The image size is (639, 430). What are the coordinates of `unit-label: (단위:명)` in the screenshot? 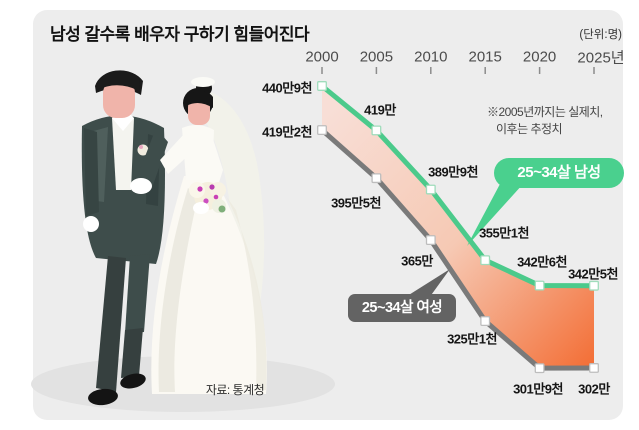 It's located at (600, 35).